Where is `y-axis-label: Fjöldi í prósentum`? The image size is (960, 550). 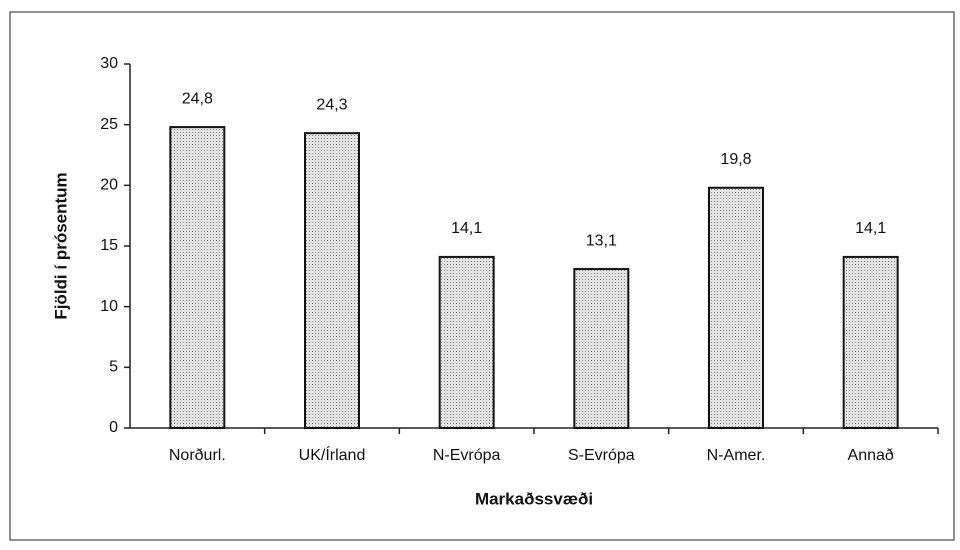 y-axis-label: Fjöldi í prósentum is located at coordinates (60, 245).